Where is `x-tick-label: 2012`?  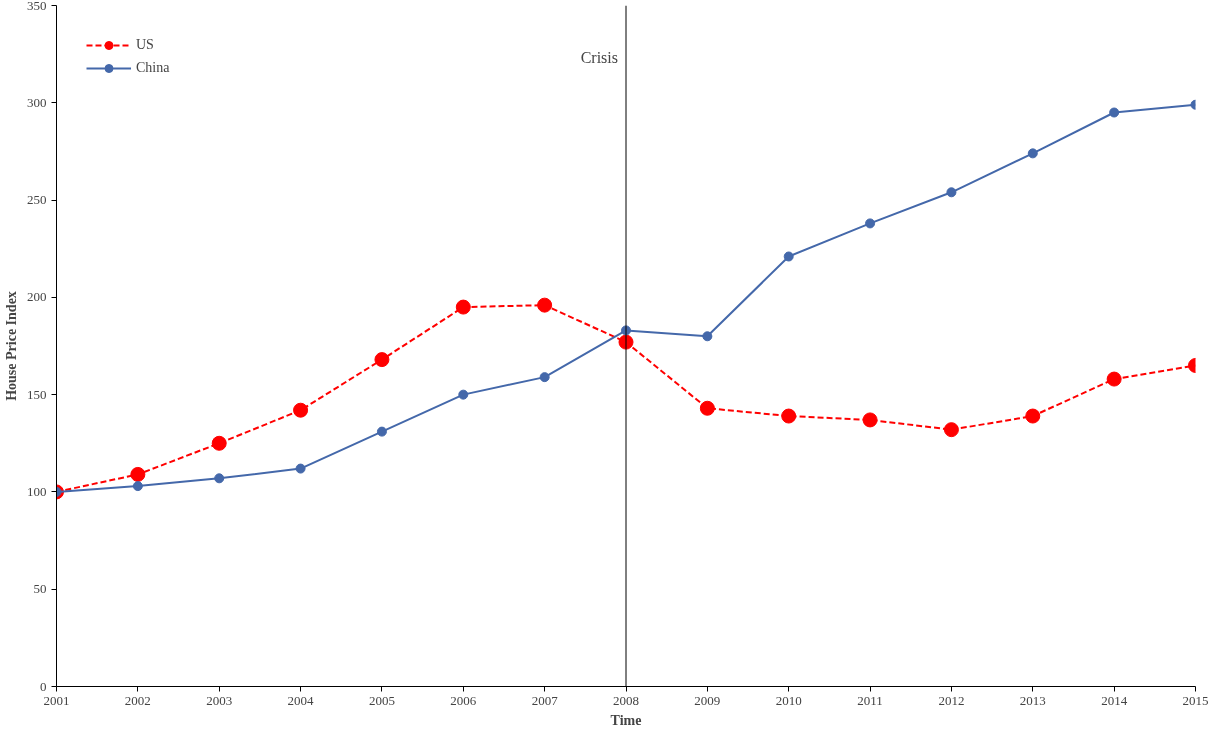 x-tick-label: 2012 is located at coordinates (951, 700).